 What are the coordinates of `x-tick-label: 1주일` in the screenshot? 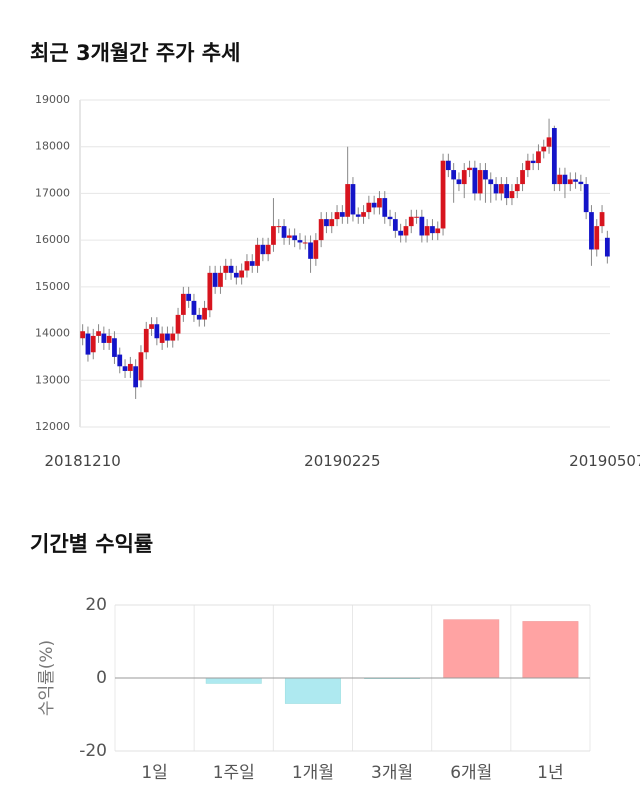 It's located at (234, 773).